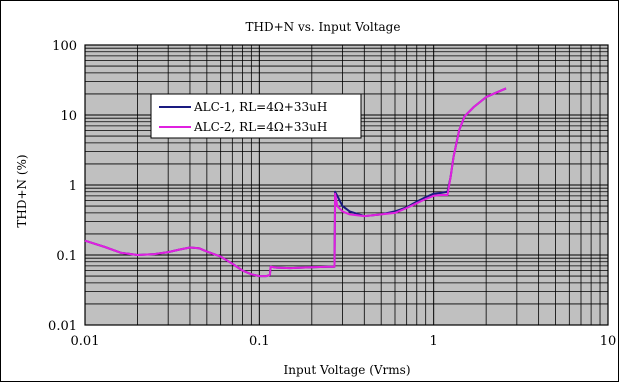 This screenshot has width=619, height=382. Describe the element at coordinates (260, 127) in the screenshot. I see `legend-label-2: ALC-2, RL=4Ω+33uH` at that location.